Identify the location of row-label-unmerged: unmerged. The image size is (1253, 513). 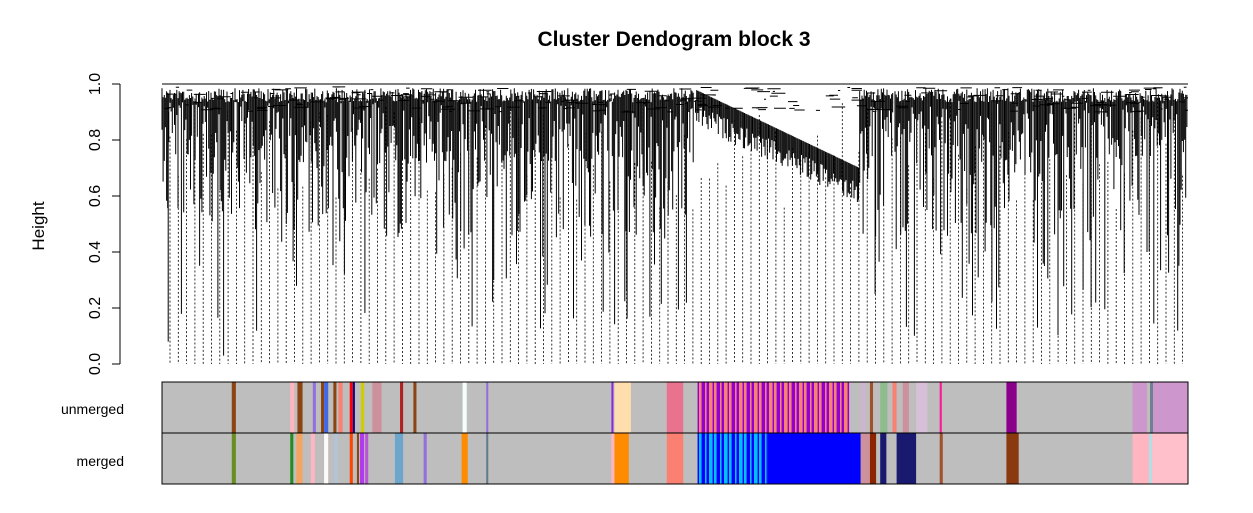
(92, 409).